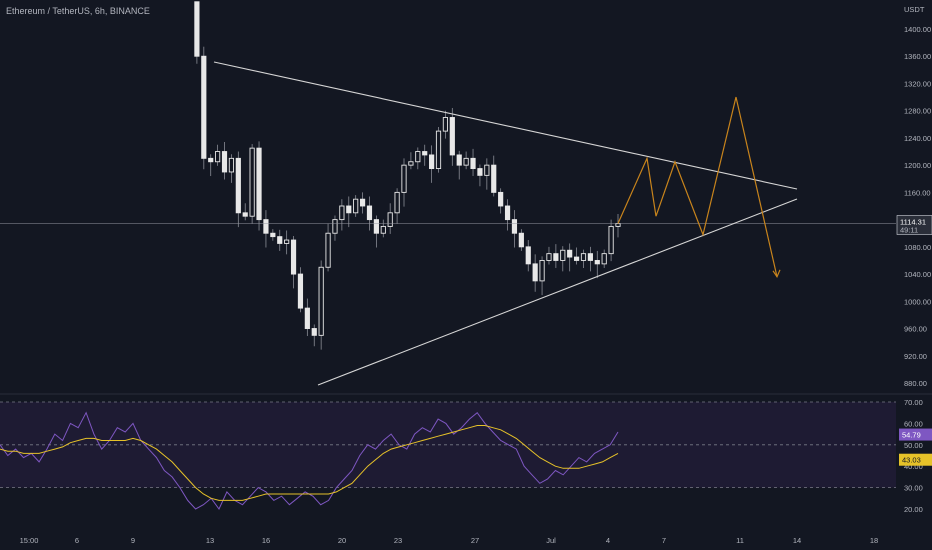  What do you see at coordinates (505, 125) in the screenshot?
I see `resistance-trendline` at bounding box center [505, 125].